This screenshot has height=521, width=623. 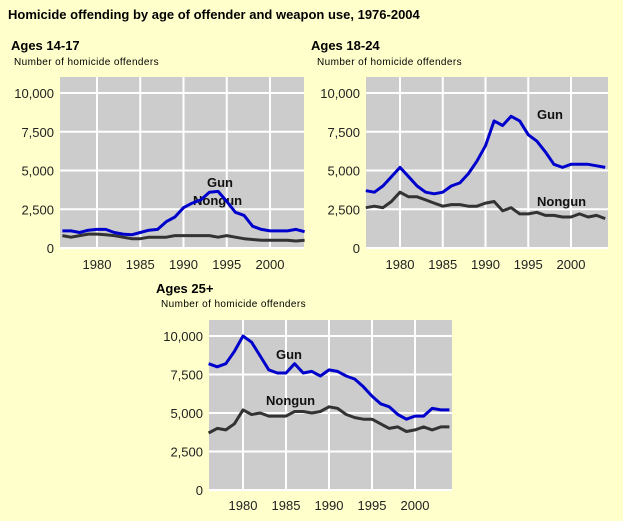 What do you see at coordinates (185, 288) in the screenshot?
I see `panel-title: Ages 25+` at bounding box center [185, 288].